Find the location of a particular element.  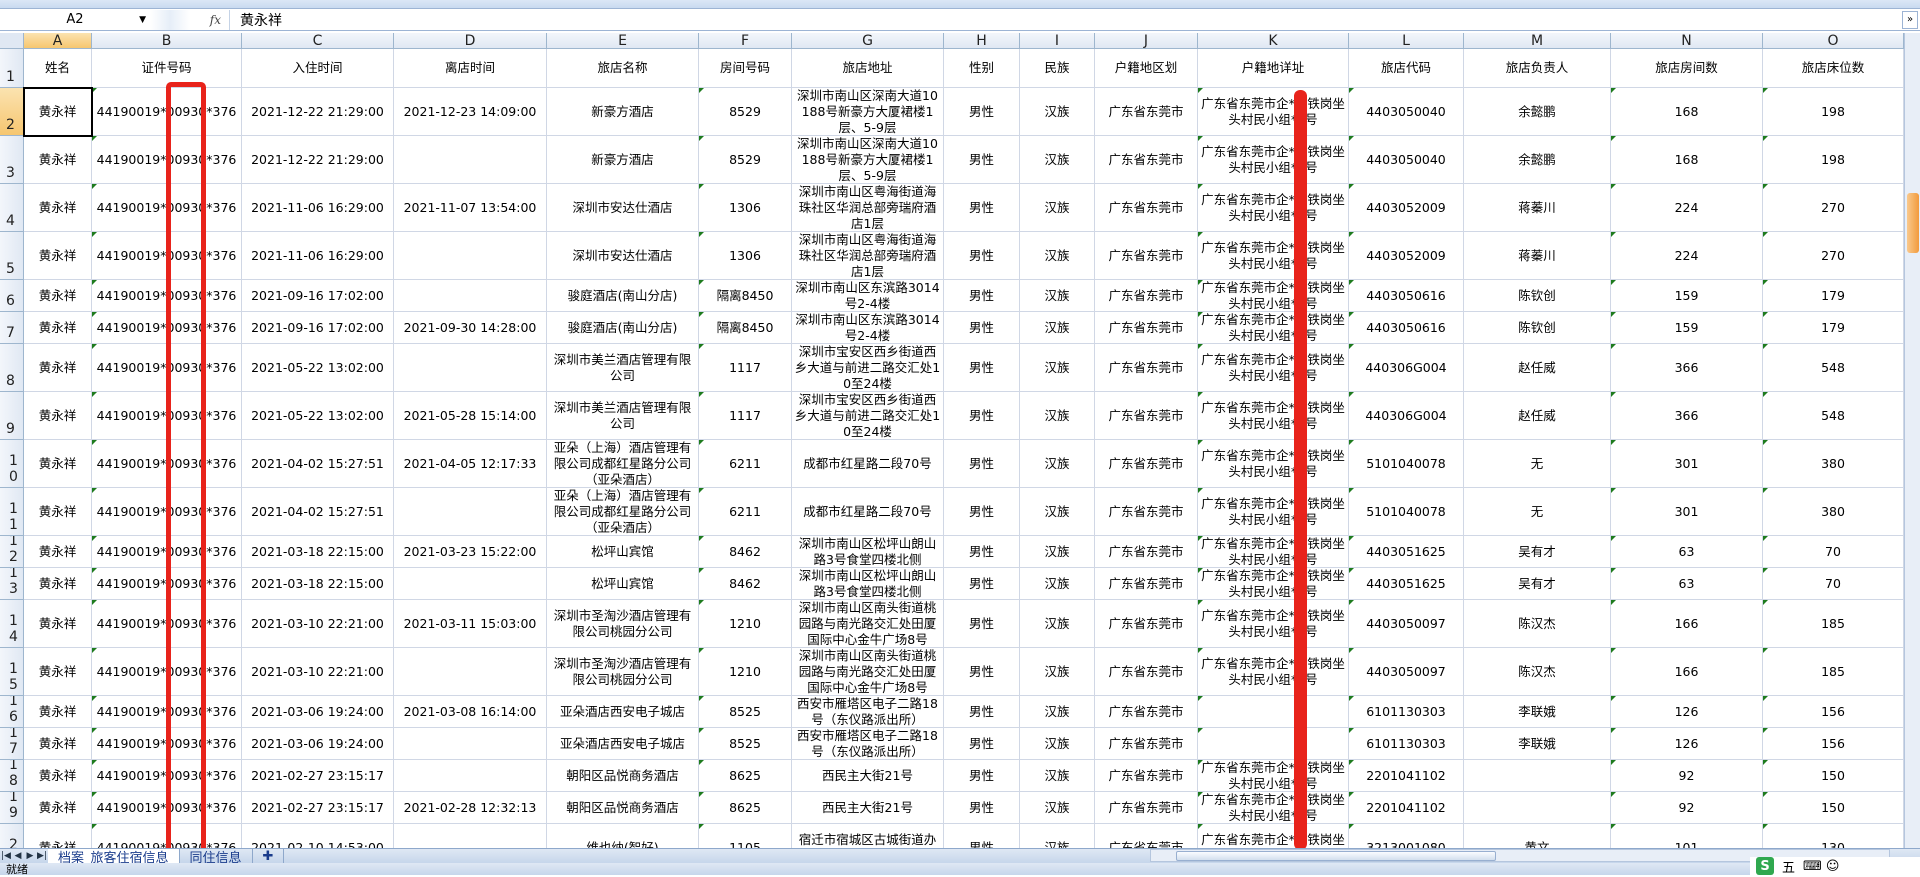

table-cell: 深圳市美兰酒店管理有限公司 is located at coordinates (623, 416).